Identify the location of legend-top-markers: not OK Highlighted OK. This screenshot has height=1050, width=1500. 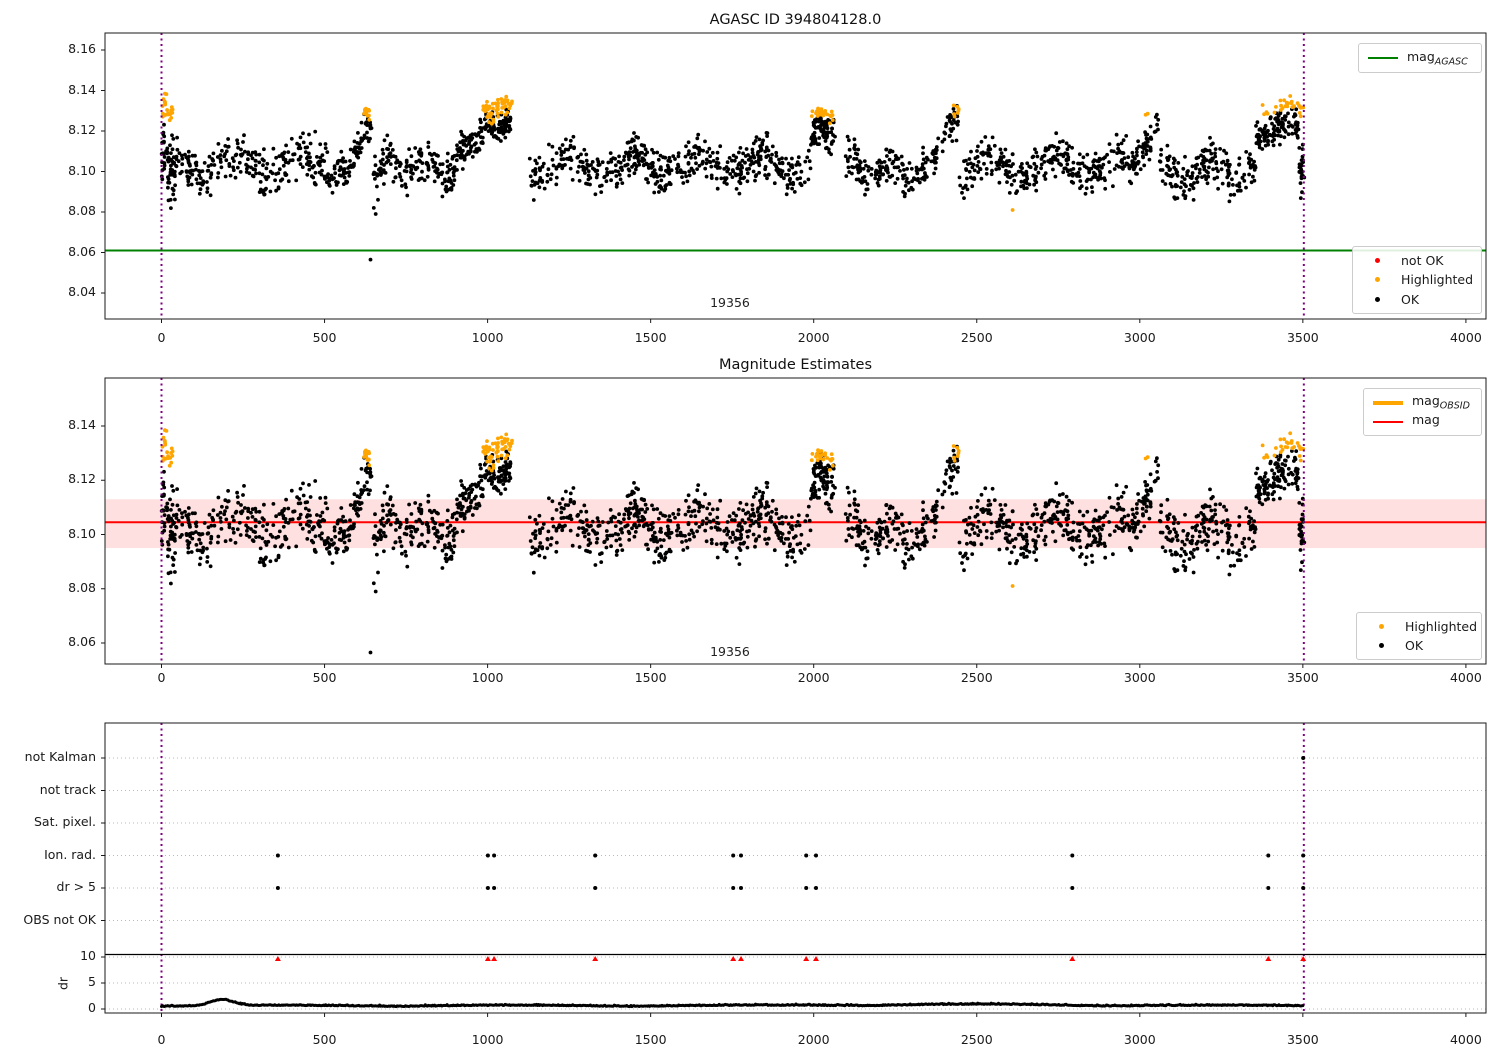
(1417, 280).